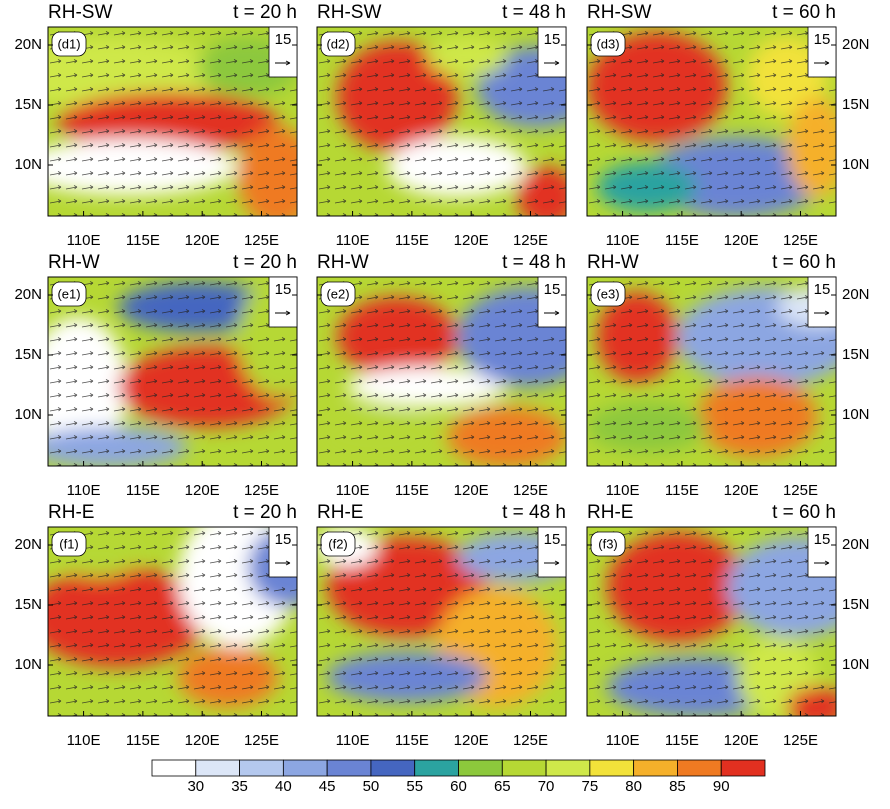  I want to click on panel-label: (f2), so click(338, 543).